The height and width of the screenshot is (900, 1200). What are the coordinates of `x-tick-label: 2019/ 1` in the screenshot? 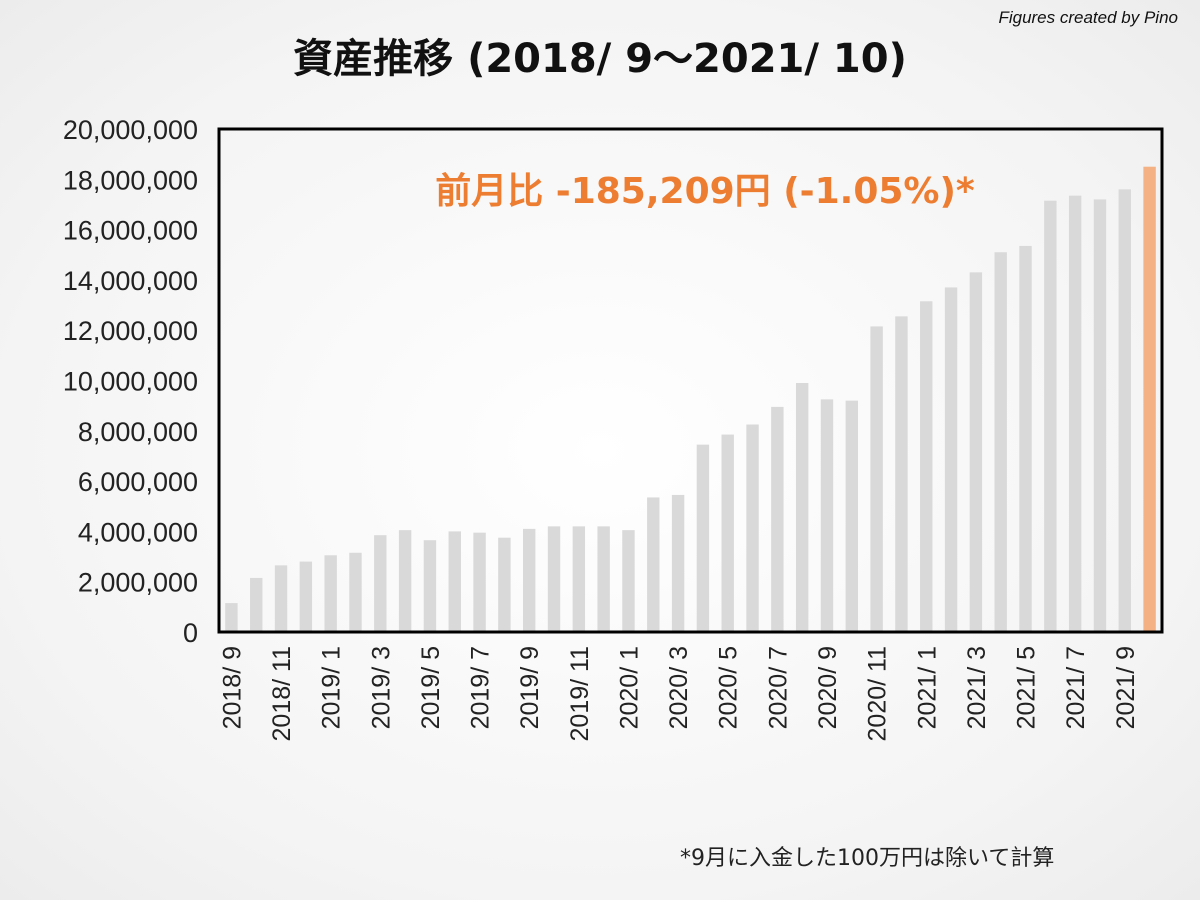 It's located at (332, 687).